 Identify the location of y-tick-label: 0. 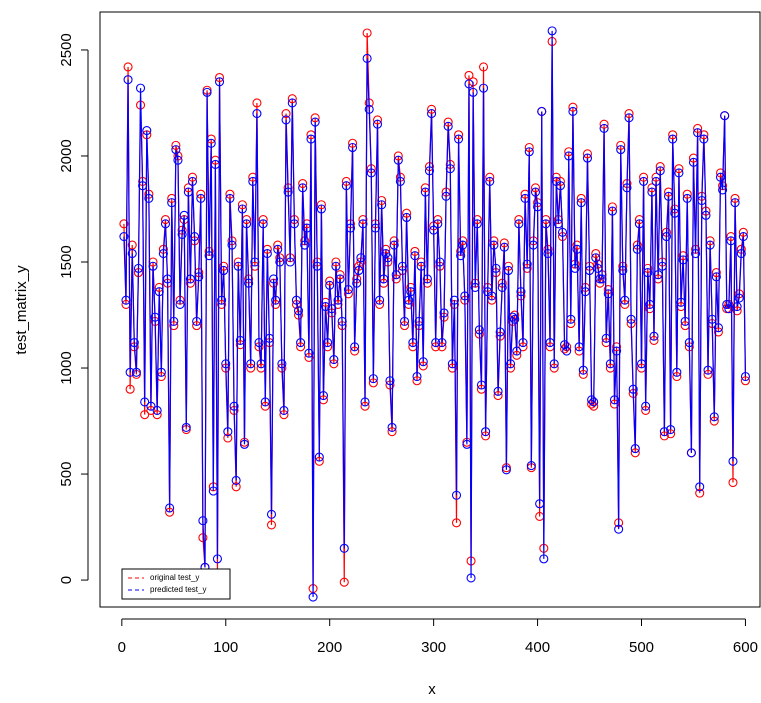
(66, 580).